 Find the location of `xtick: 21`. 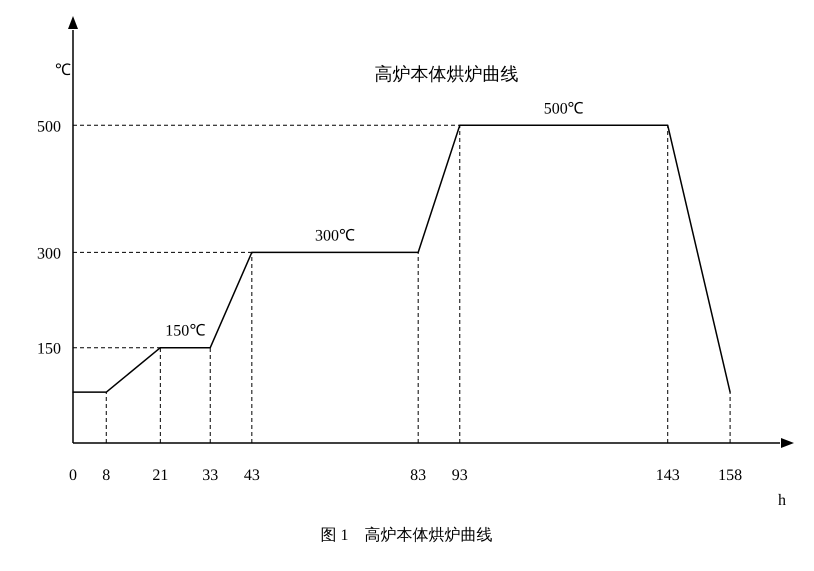

xtick: 21 is located at coordinates (160, 475).